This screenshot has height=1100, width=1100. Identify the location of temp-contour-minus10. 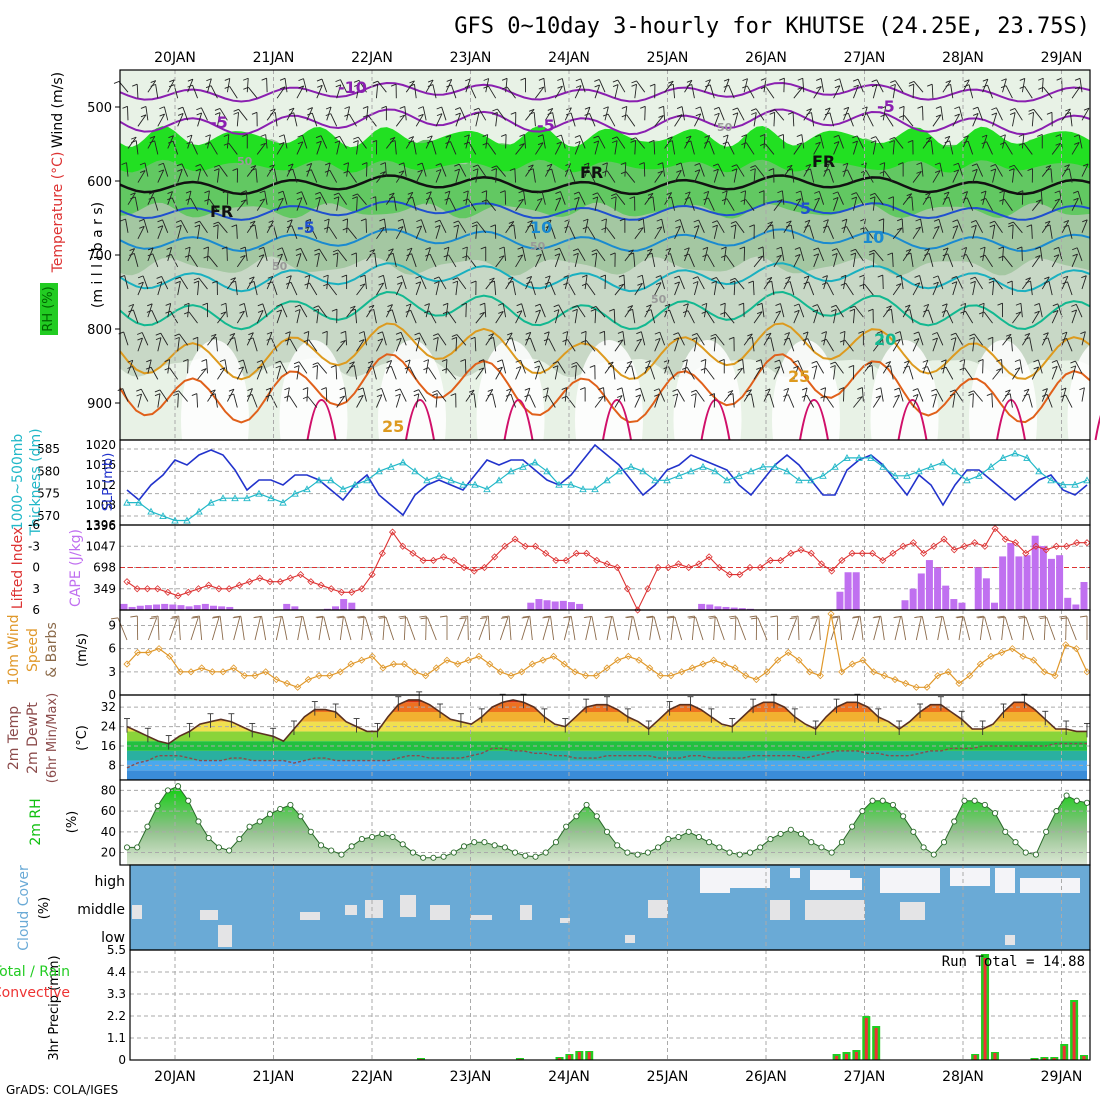
(605, 92).